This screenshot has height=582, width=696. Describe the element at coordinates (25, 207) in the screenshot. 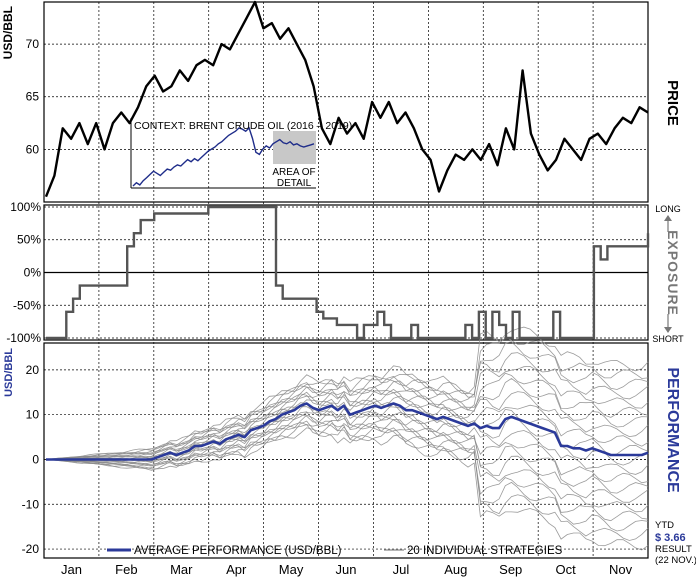

I see `exposure-tick-label: 100%` at that location.